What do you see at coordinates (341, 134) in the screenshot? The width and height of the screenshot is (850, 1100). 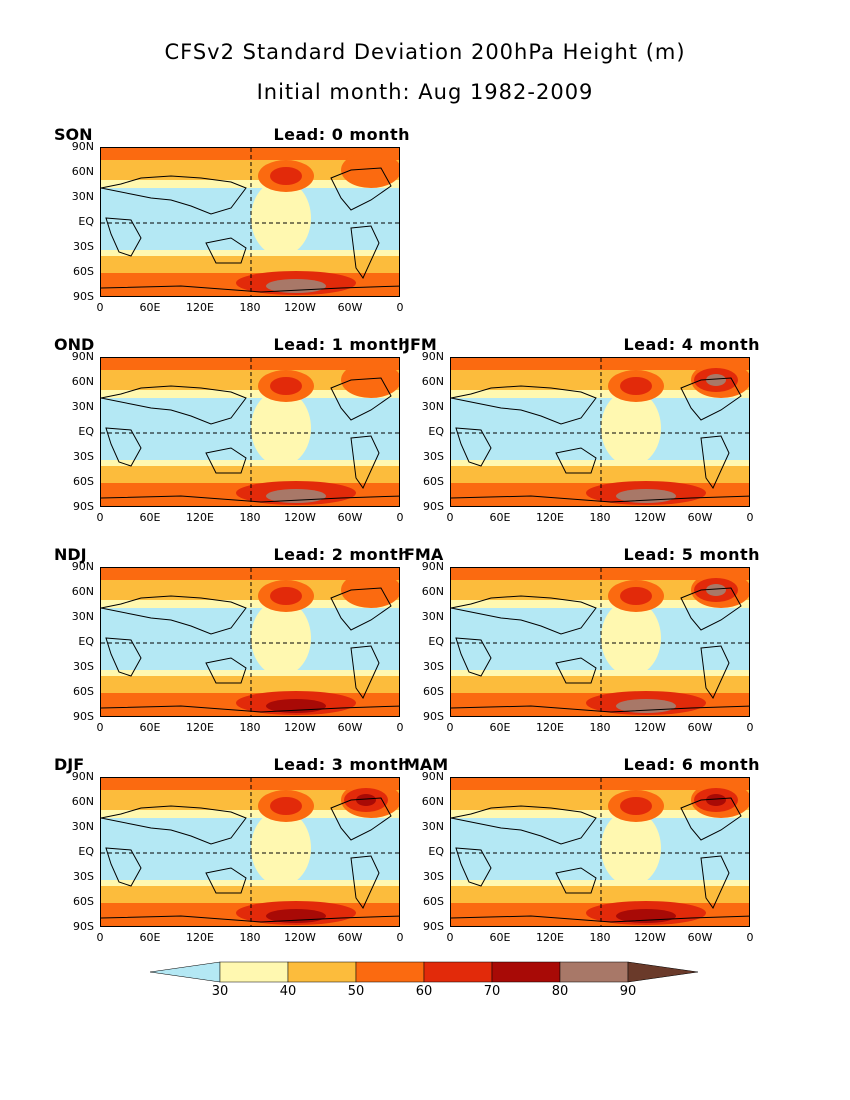 I see `lead-label: Lead: 0 month` at bounding box center [341, 134].